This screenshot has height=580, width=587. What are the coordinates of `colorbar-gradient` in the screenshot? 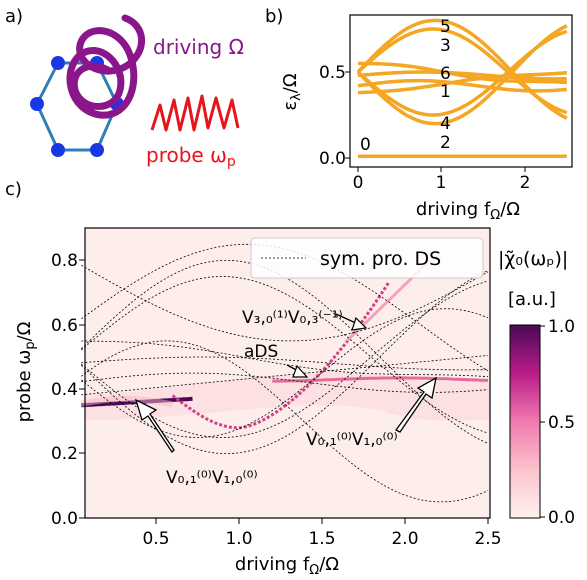 It's located at (525, 421).